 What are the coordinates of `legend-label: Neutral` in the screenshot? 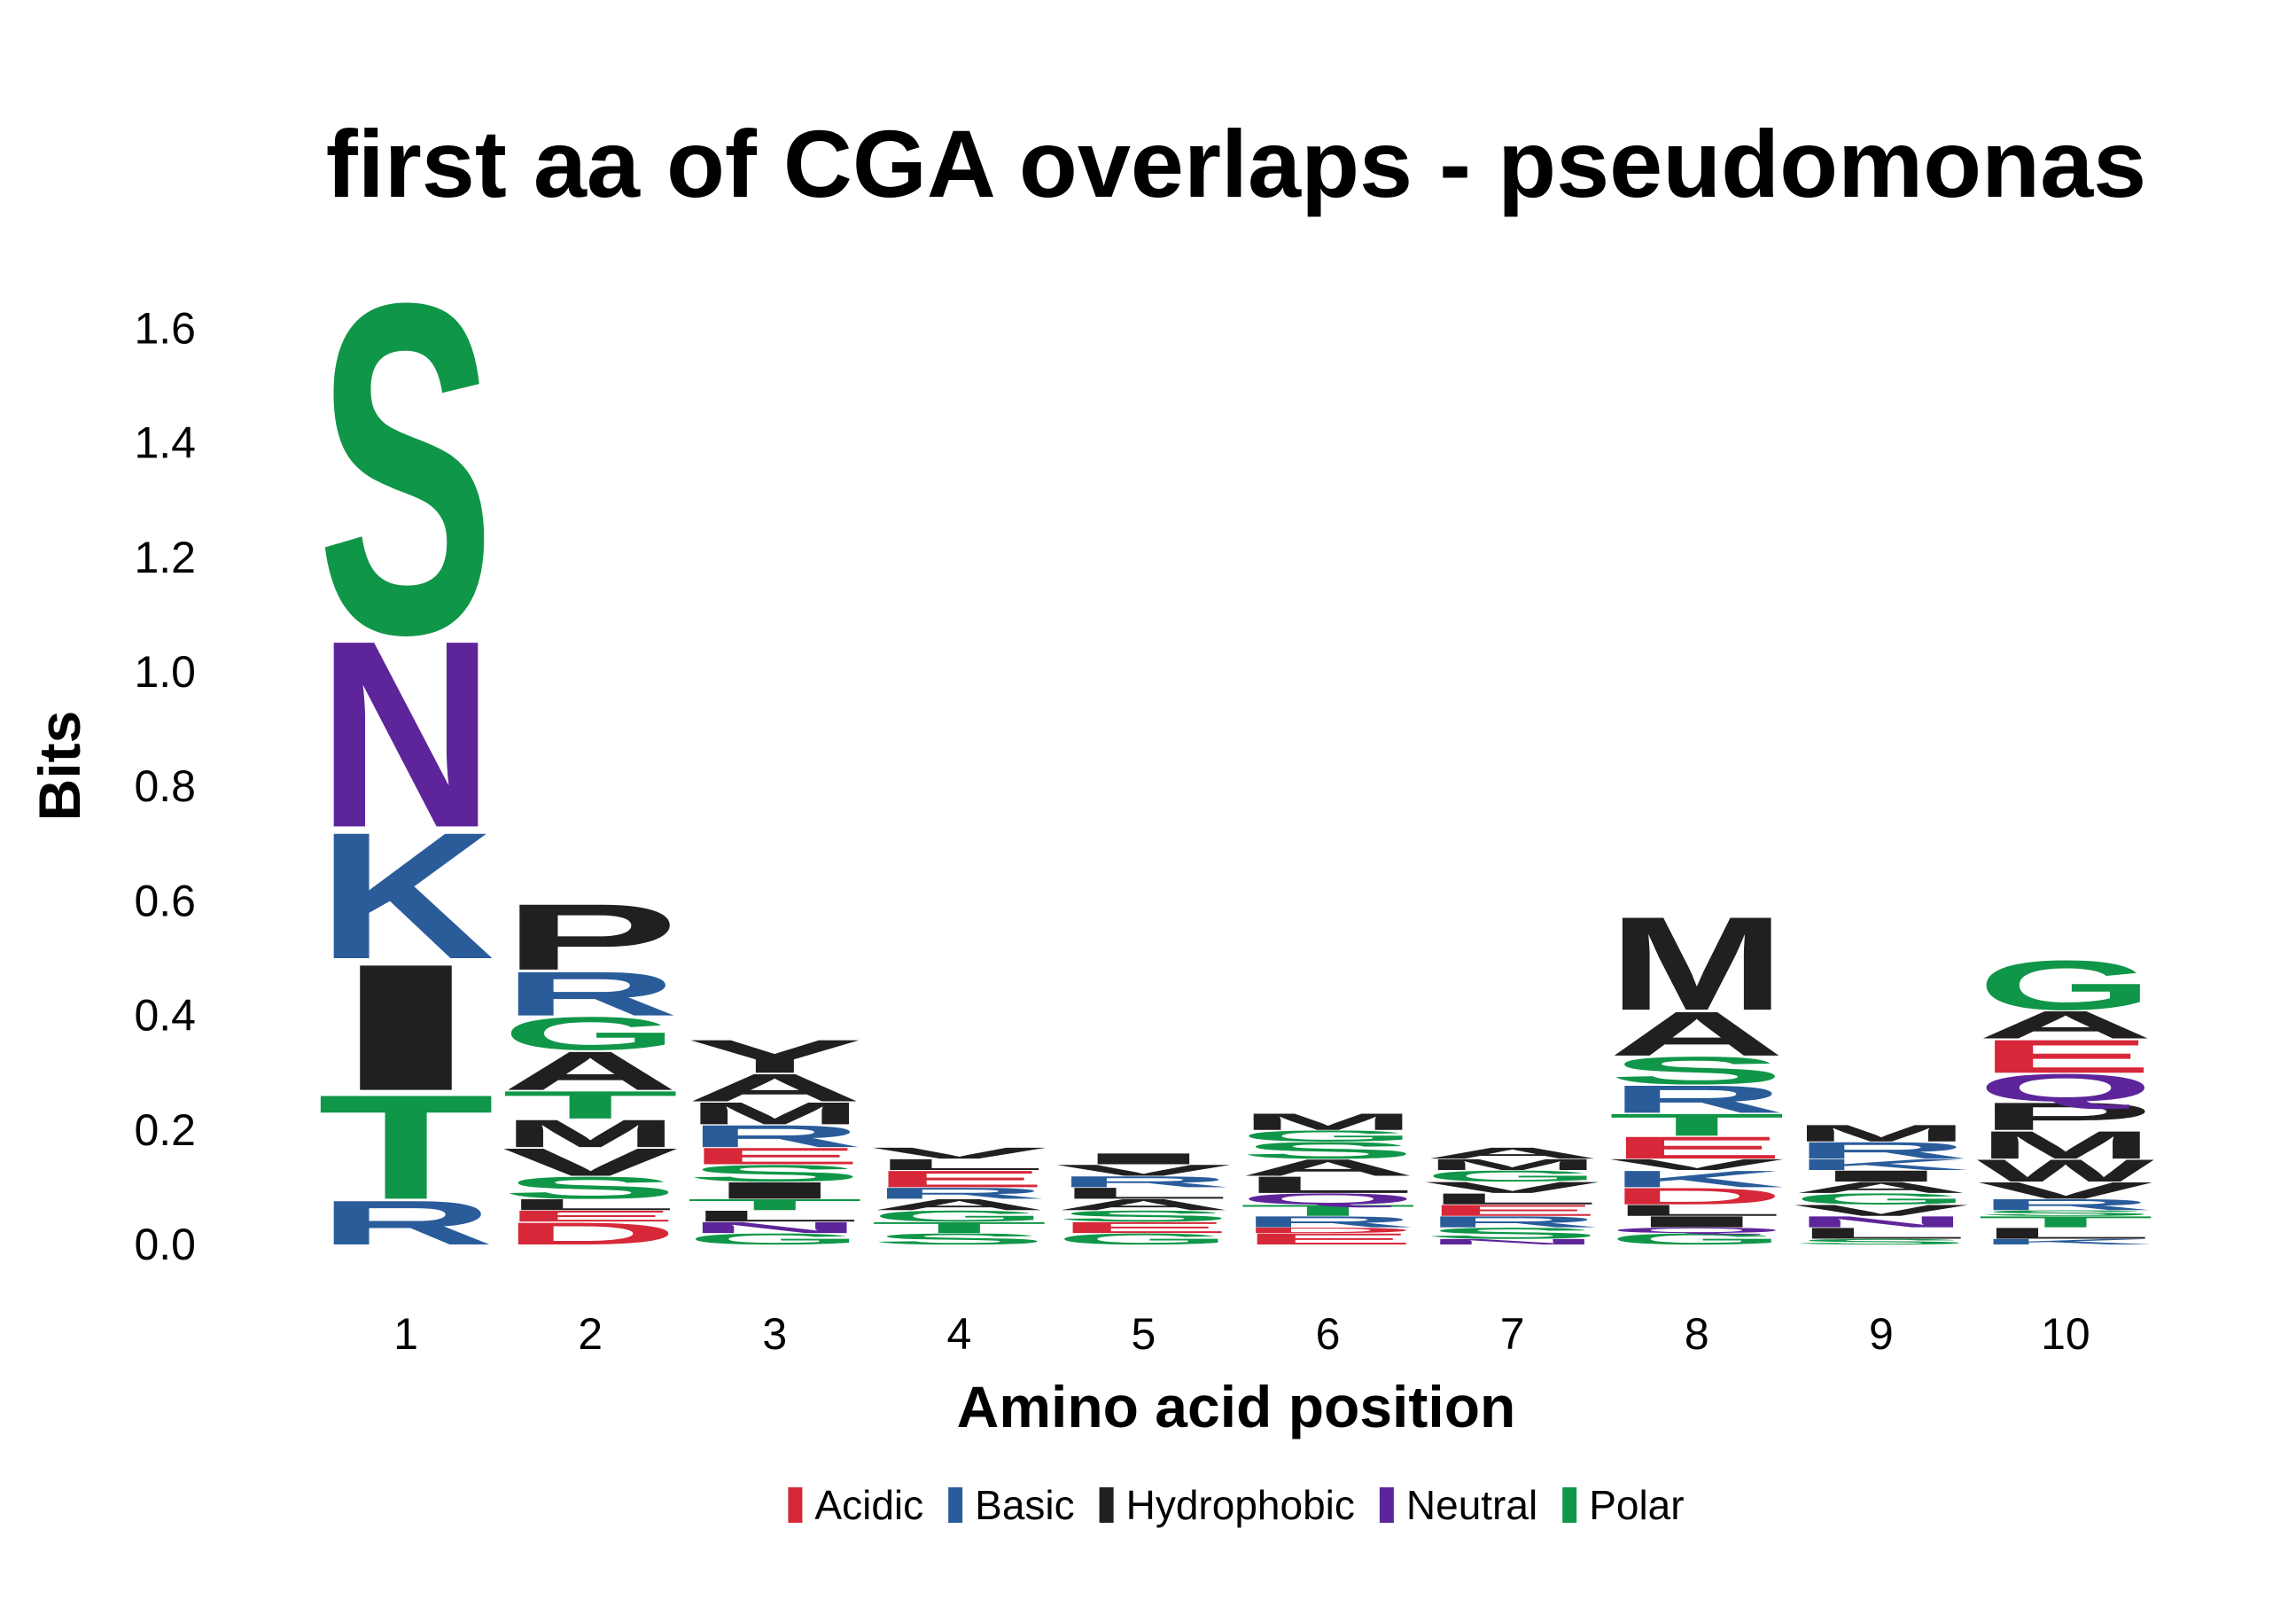 It's located at (1471, 1505).